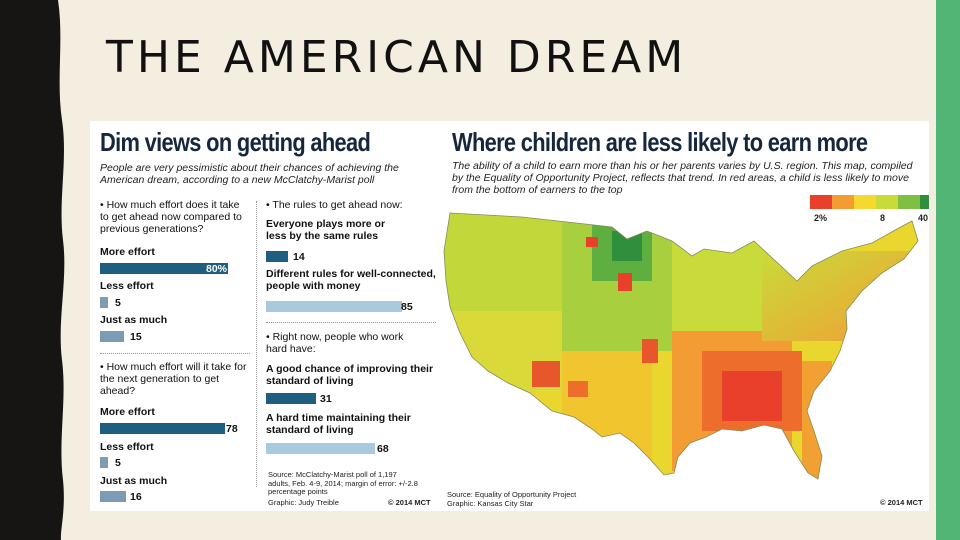 This screenshot has width=960, height=540. What do you see at coordinates (383, 449) in the screenshot?
I see `q4-value-hard-time: 68` at bounding box center [383, 449].